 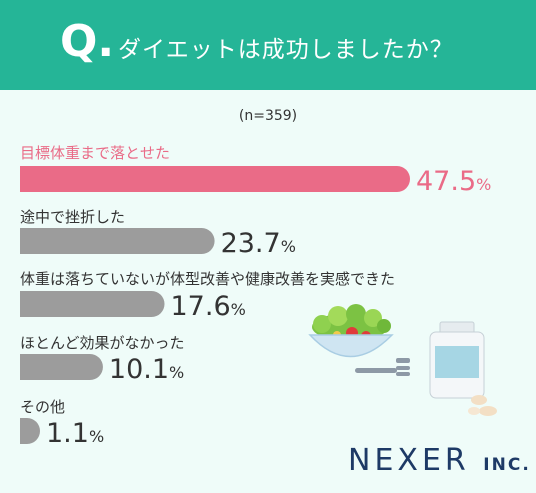 I want to click on value-label-0: 47.5%, so click(x=453, y=181).